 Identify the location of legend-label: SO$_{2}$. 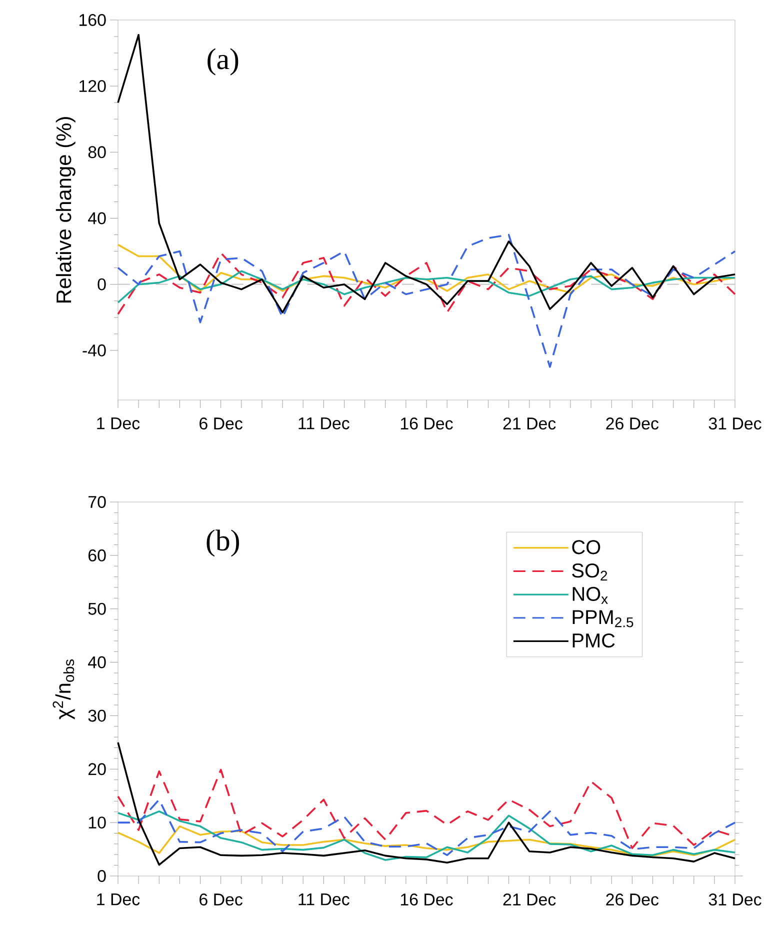
(590, 572).